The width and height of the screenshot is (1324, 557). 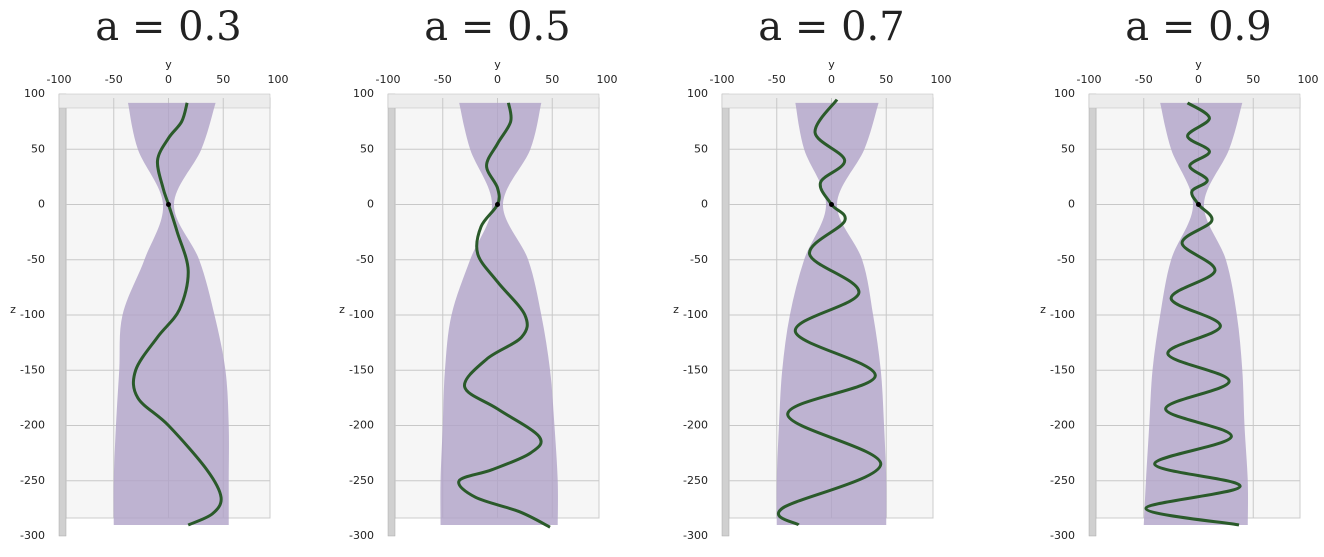 I want to click on chart-title: a = 0.7, so click(x=831, y=27).